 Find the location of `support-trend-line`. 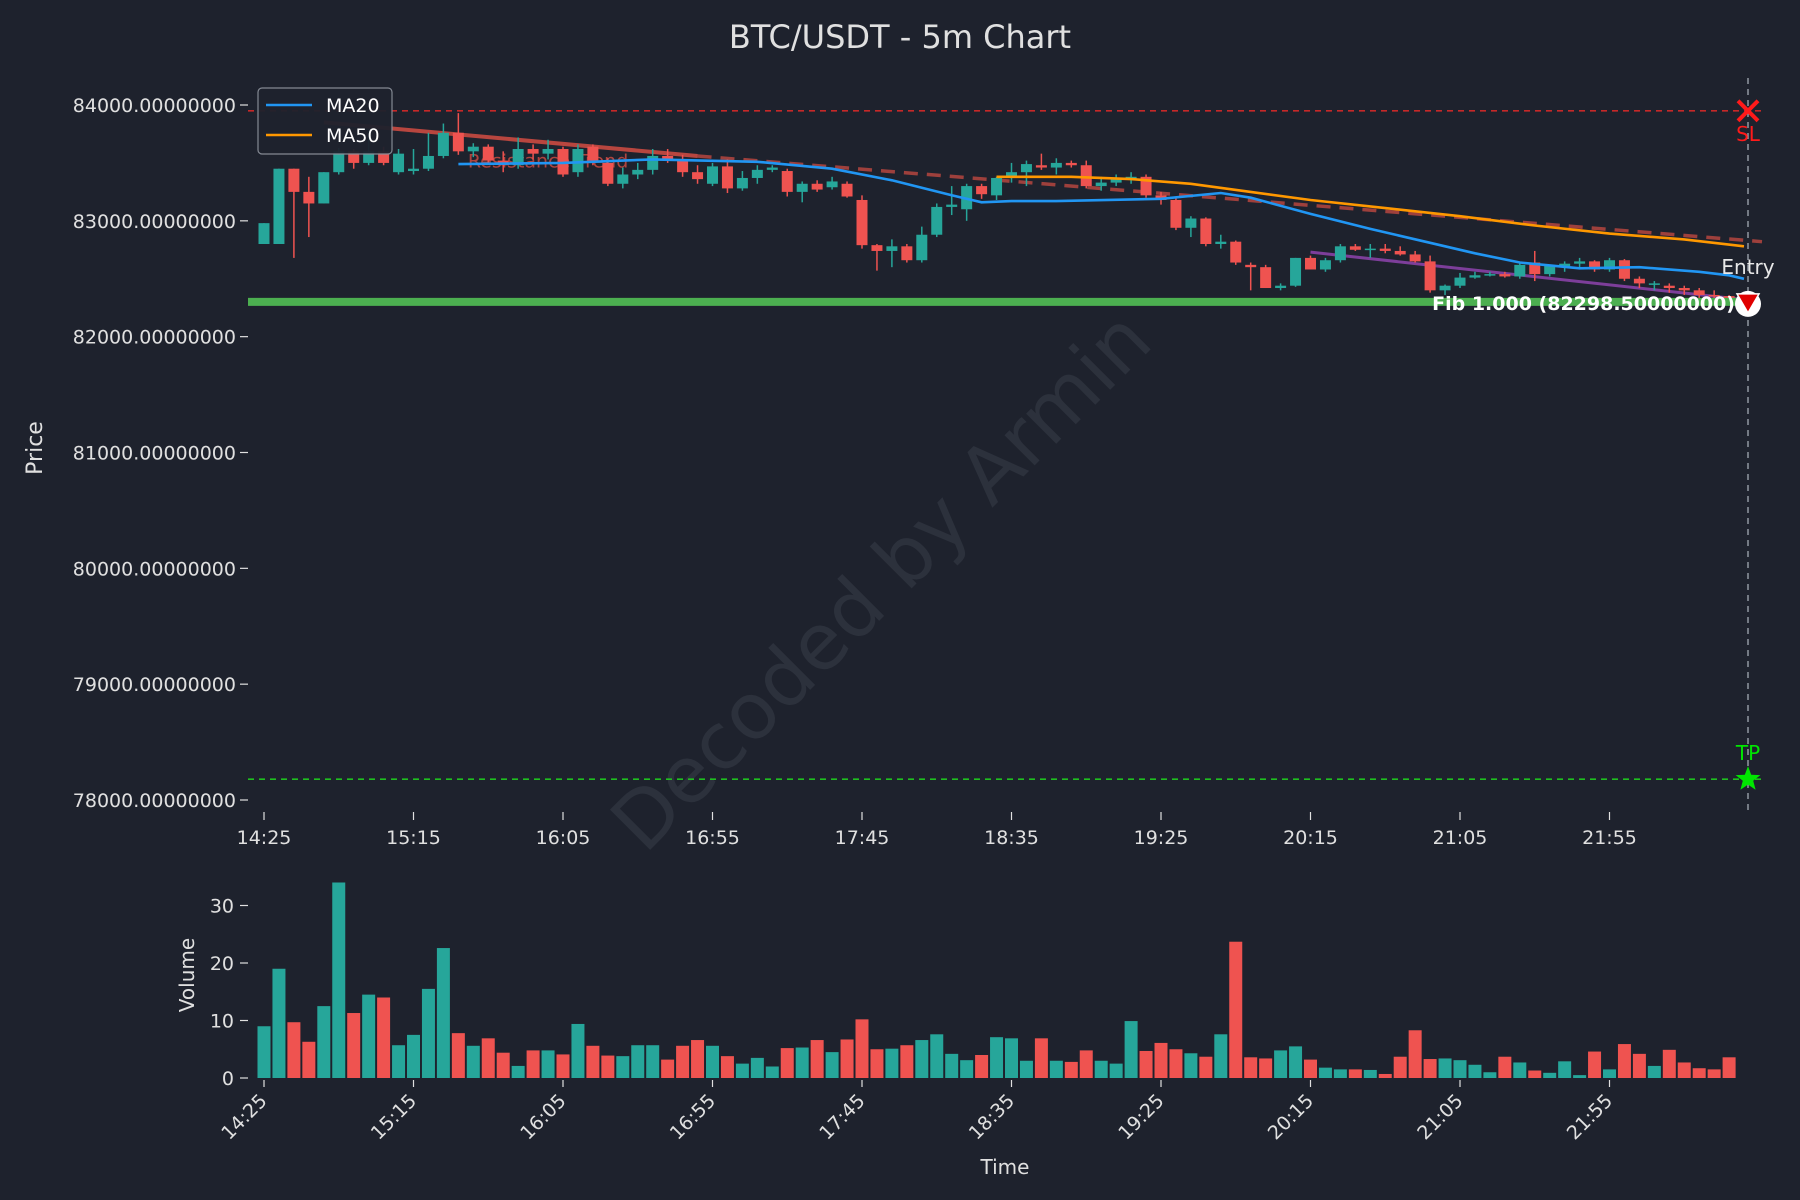

support-trend-line is located at coordinates (1527, 276).